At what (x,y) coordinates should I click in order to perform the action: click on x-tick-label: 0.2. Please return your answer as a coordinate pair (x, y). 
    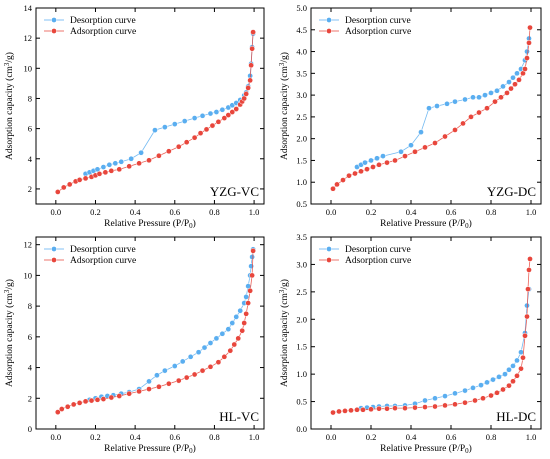
    Looking at the image, I should click on (371, 437).